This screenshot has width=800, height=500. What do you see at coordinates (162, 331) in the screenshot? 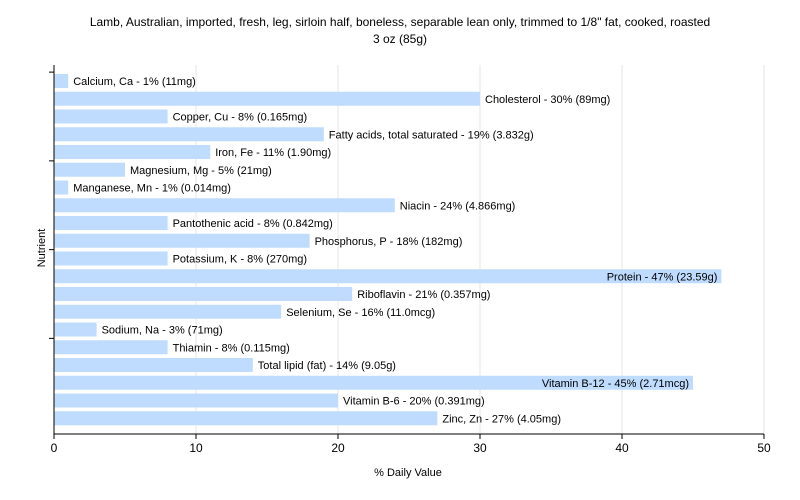
I see `bar-label: Sodium, Na - 3% (71mg)` at bounding box center [162, 331].